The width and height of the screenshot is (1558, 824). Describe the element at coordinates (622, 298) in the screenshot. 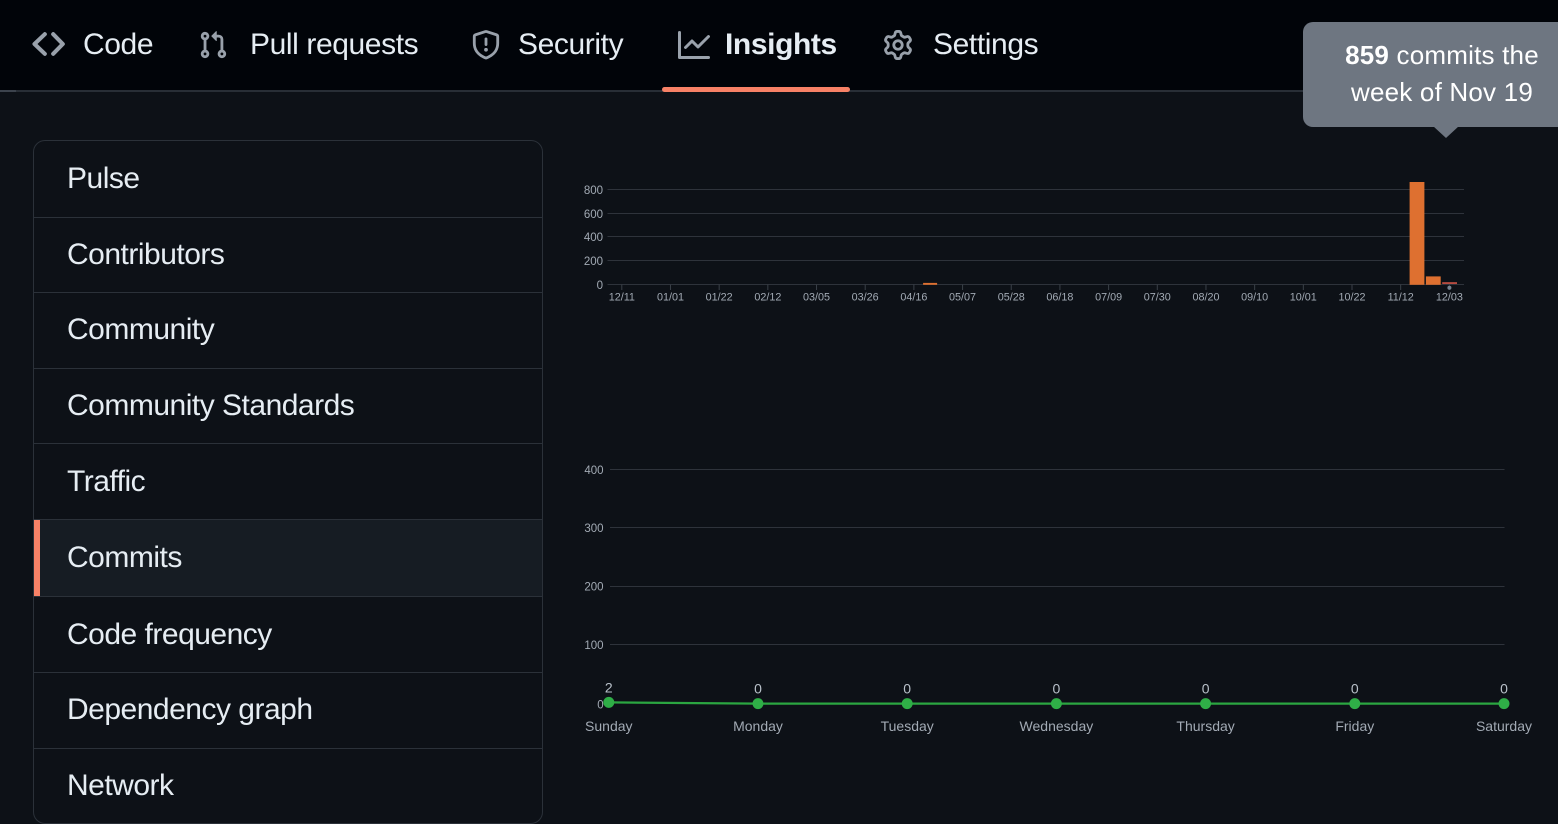

I see `svg-text: 12/11` at that location.